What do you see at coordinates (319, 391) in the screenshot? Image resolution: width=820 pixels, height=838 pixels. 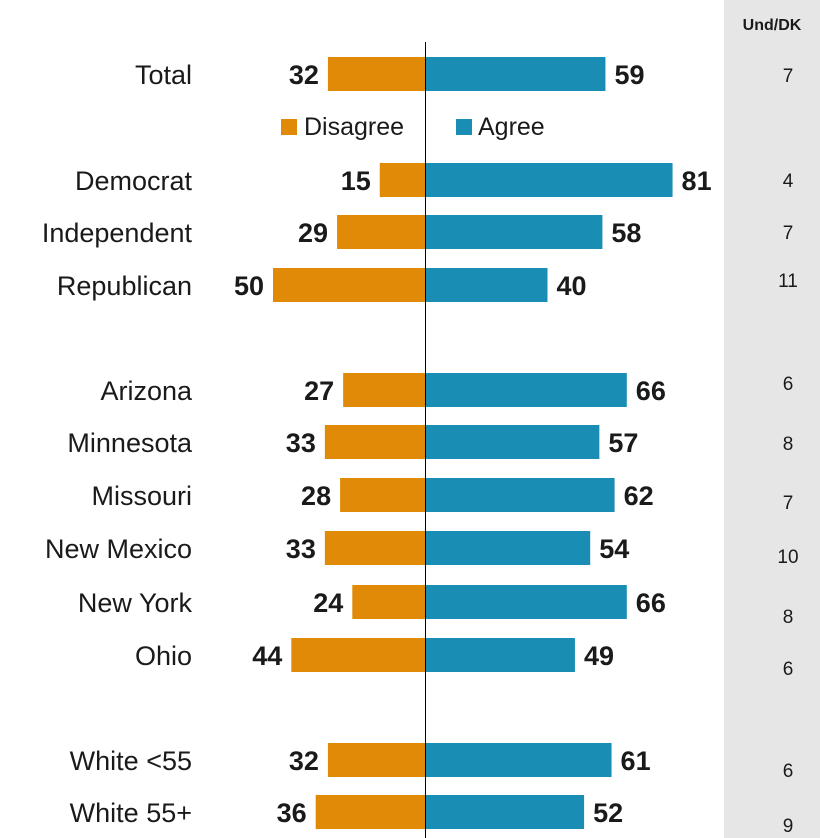 I see `value-label-disagree-arizona: 27` at bounding box center [319, 391].